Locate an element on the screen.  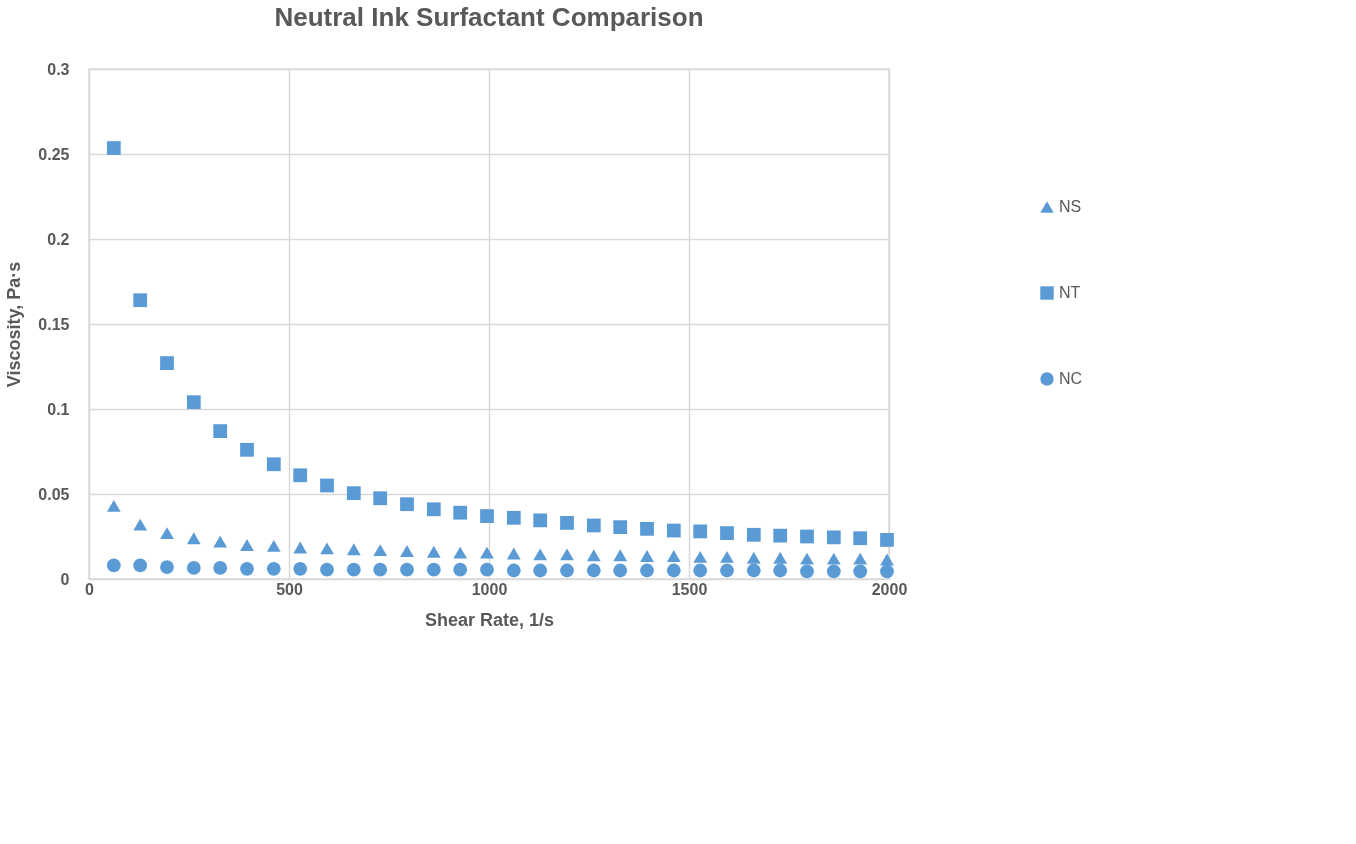
chart-title: Neutral Ink Surfactant Comparison is located at coordinates (489, 17).